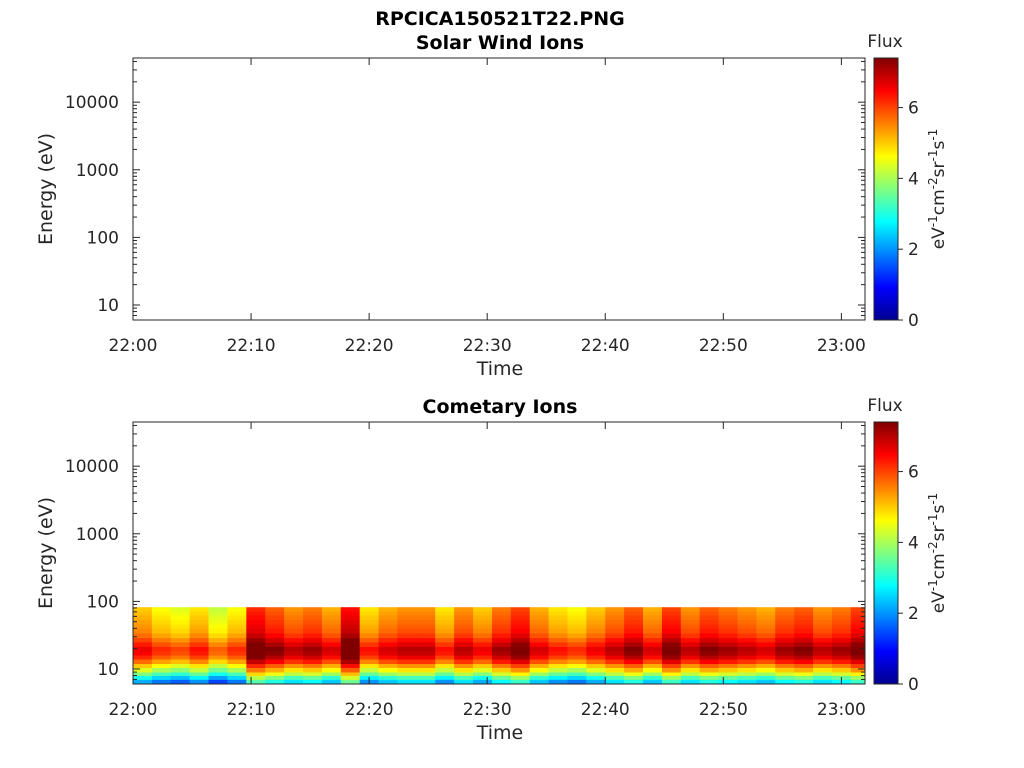 Image resolution: width=1024 pixels, height=768 pixels. I want to click on colorbar-tick-label: 2, so click(913, 250).